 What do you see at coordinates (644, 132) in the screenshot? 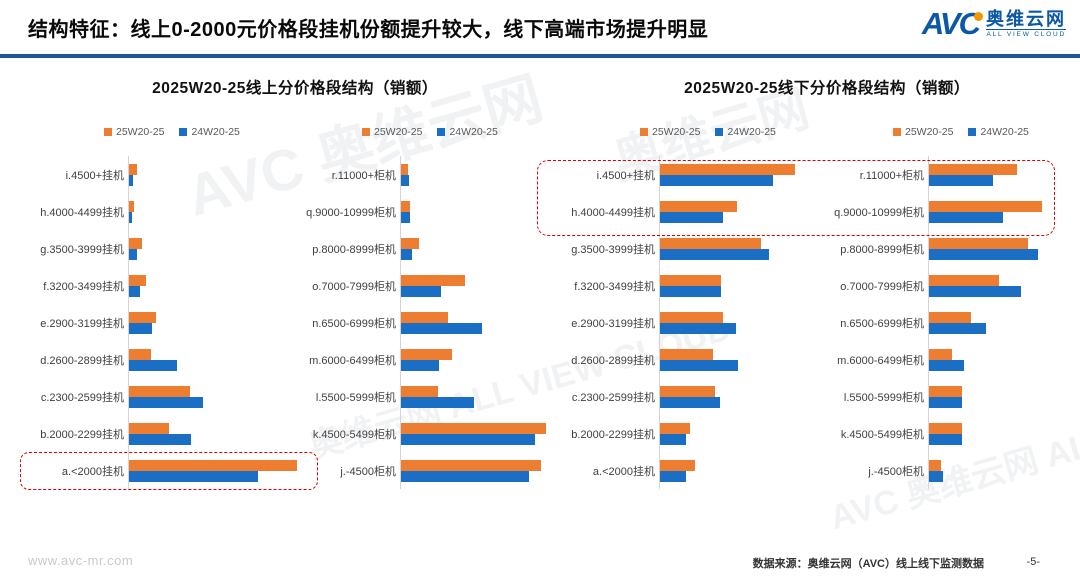
I see `legend-swatch-25w` at bounding box center [644, 132].